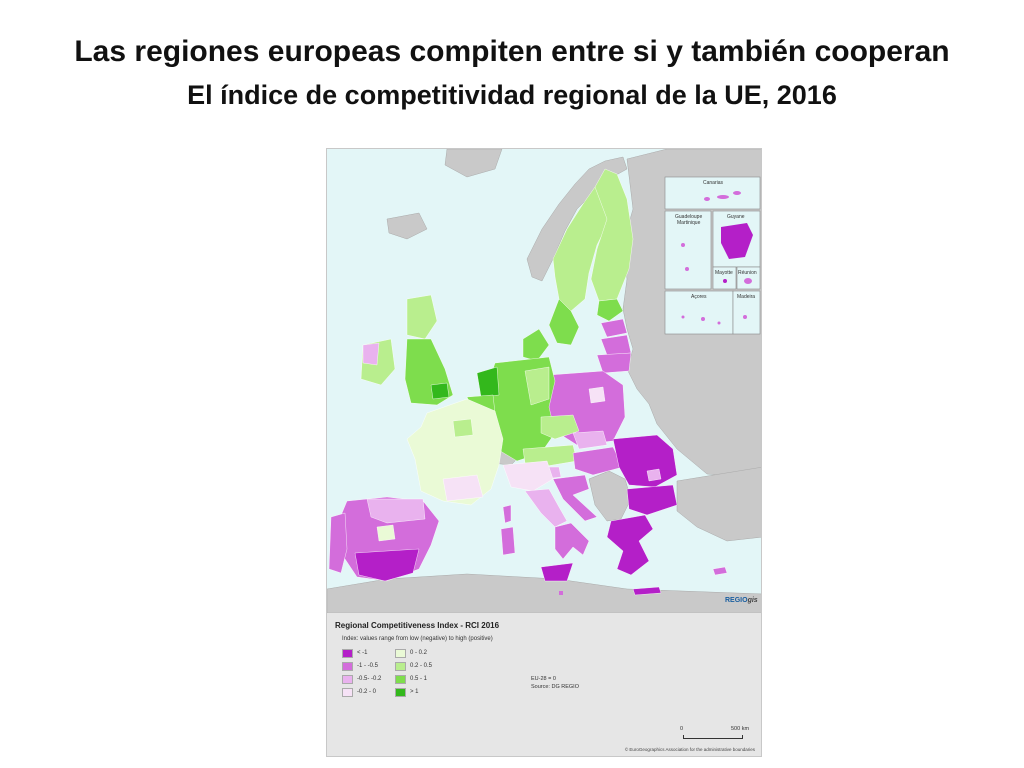  I want to click on czechia-region, so click(560, 427).